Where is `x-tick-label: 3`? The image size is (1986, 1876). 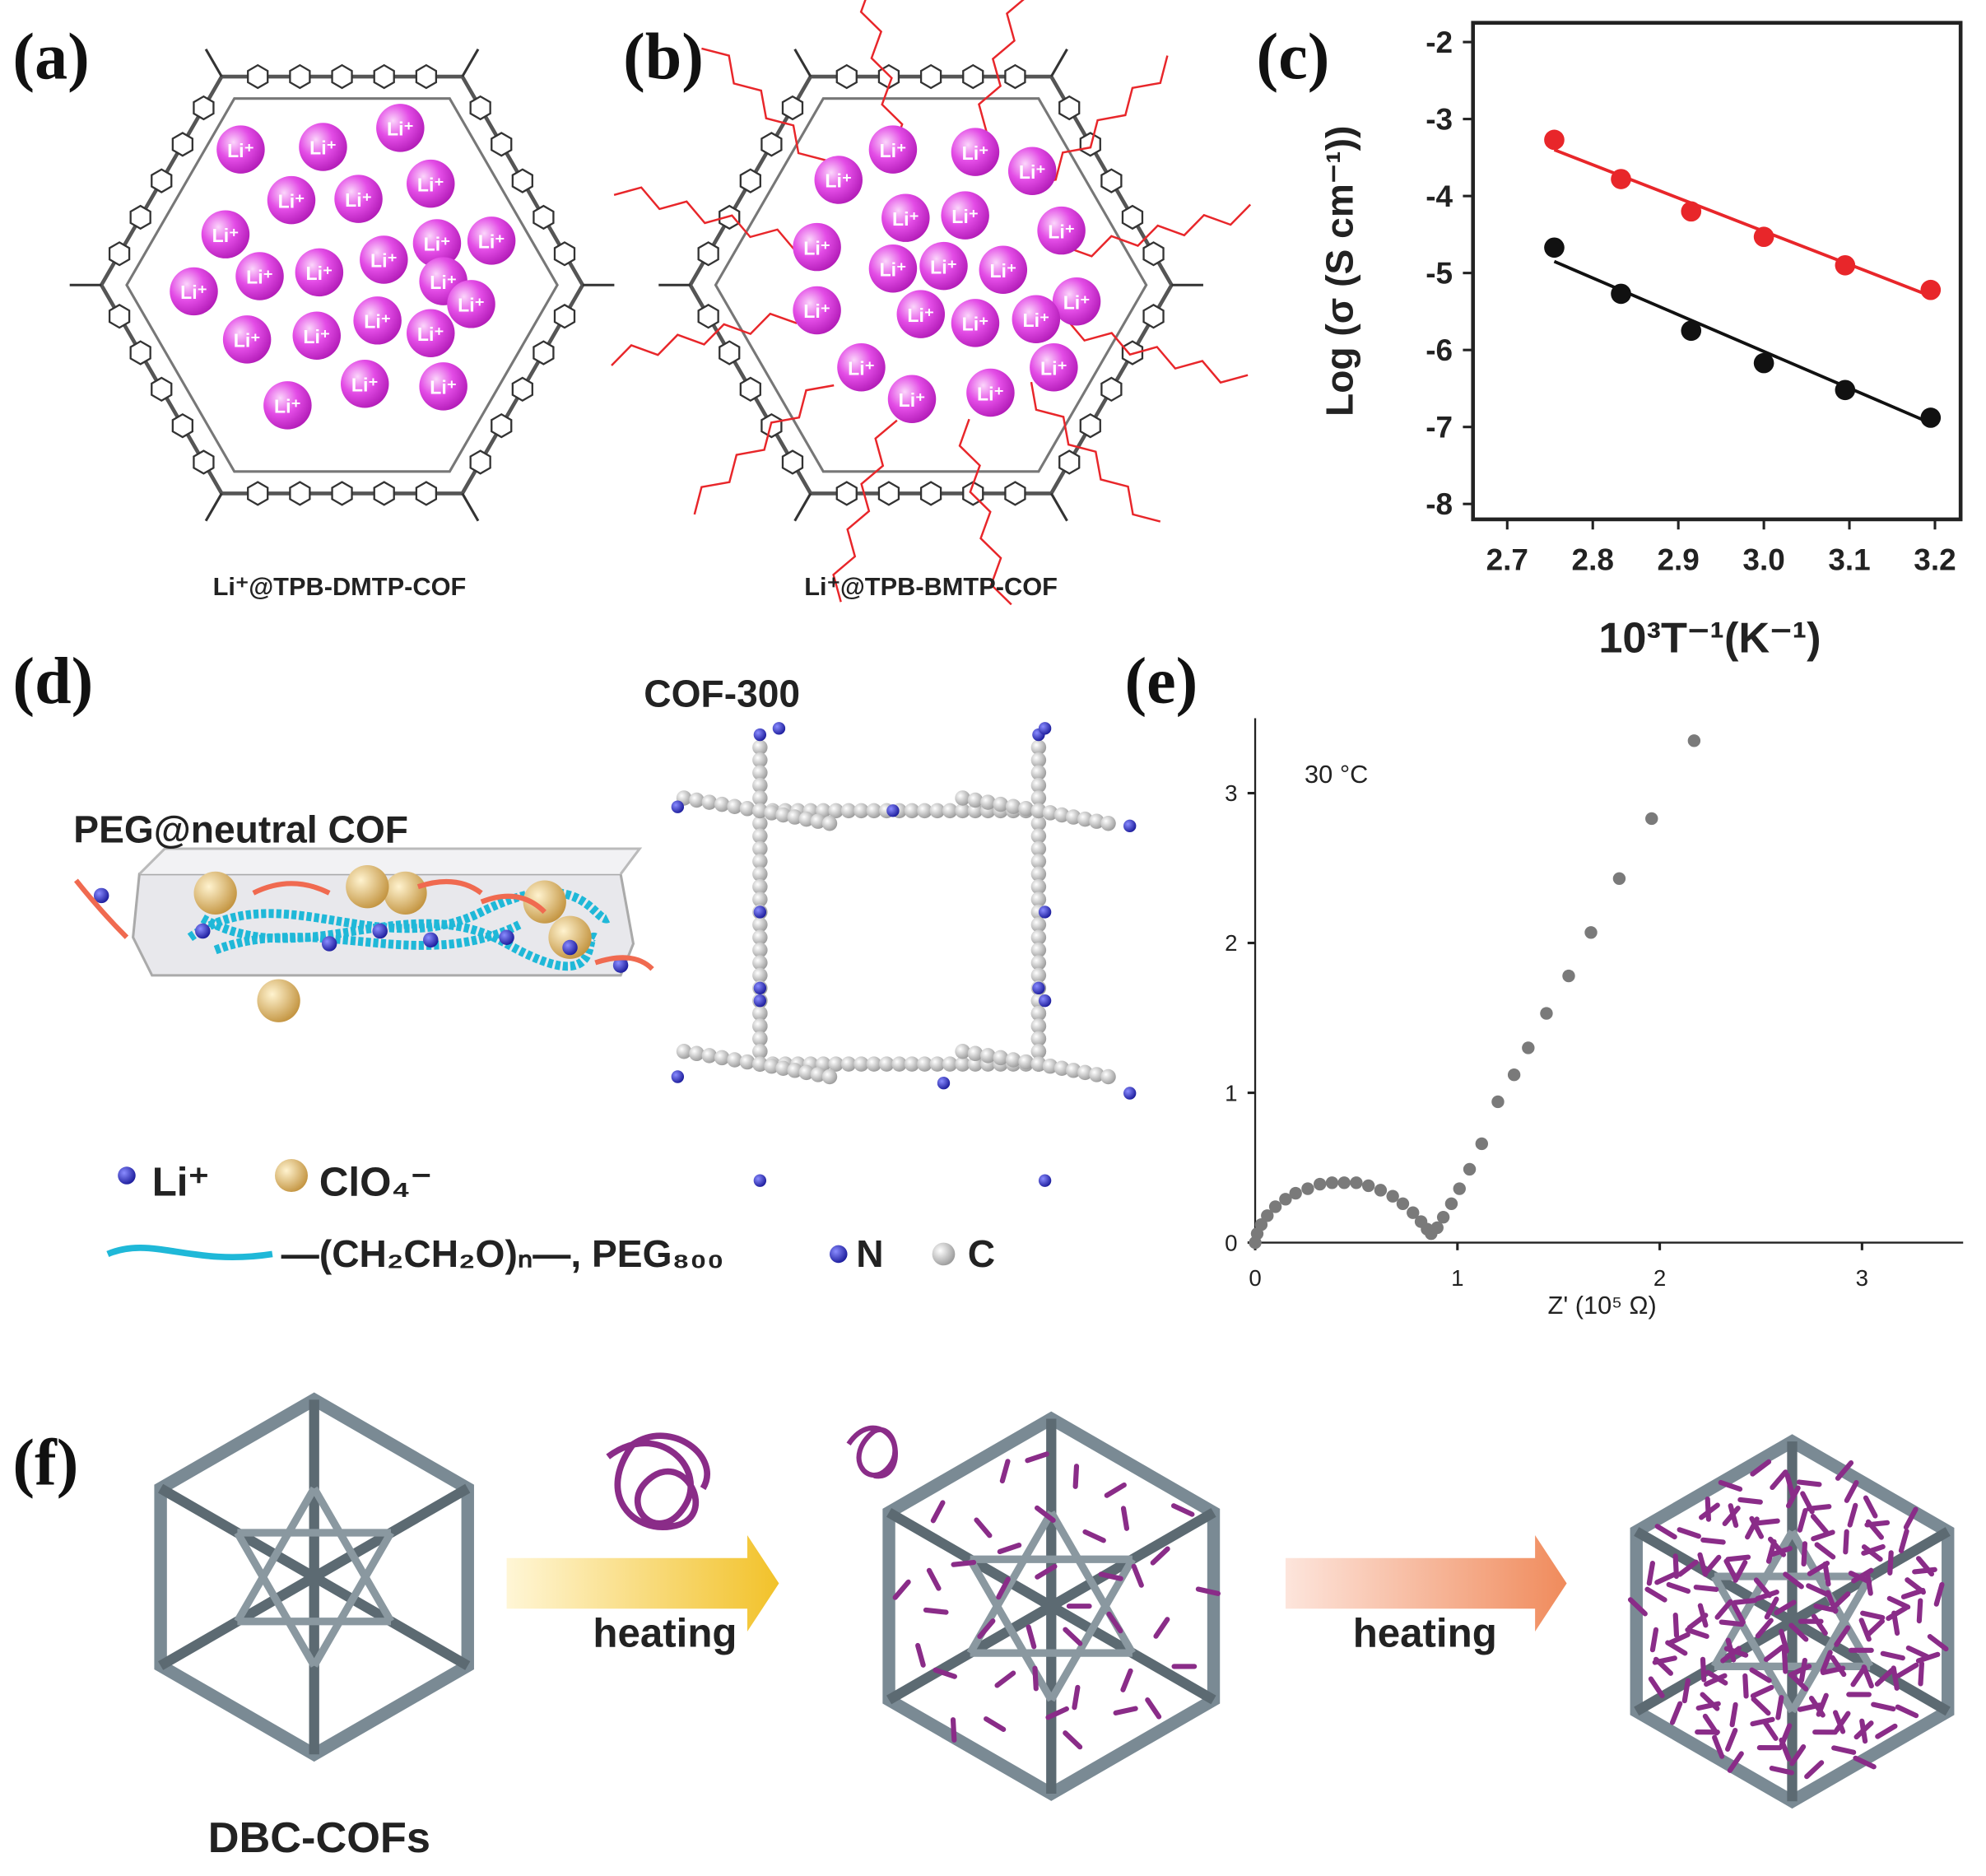 x-tick-label: 3 is located at coordinates (1862, 1278).